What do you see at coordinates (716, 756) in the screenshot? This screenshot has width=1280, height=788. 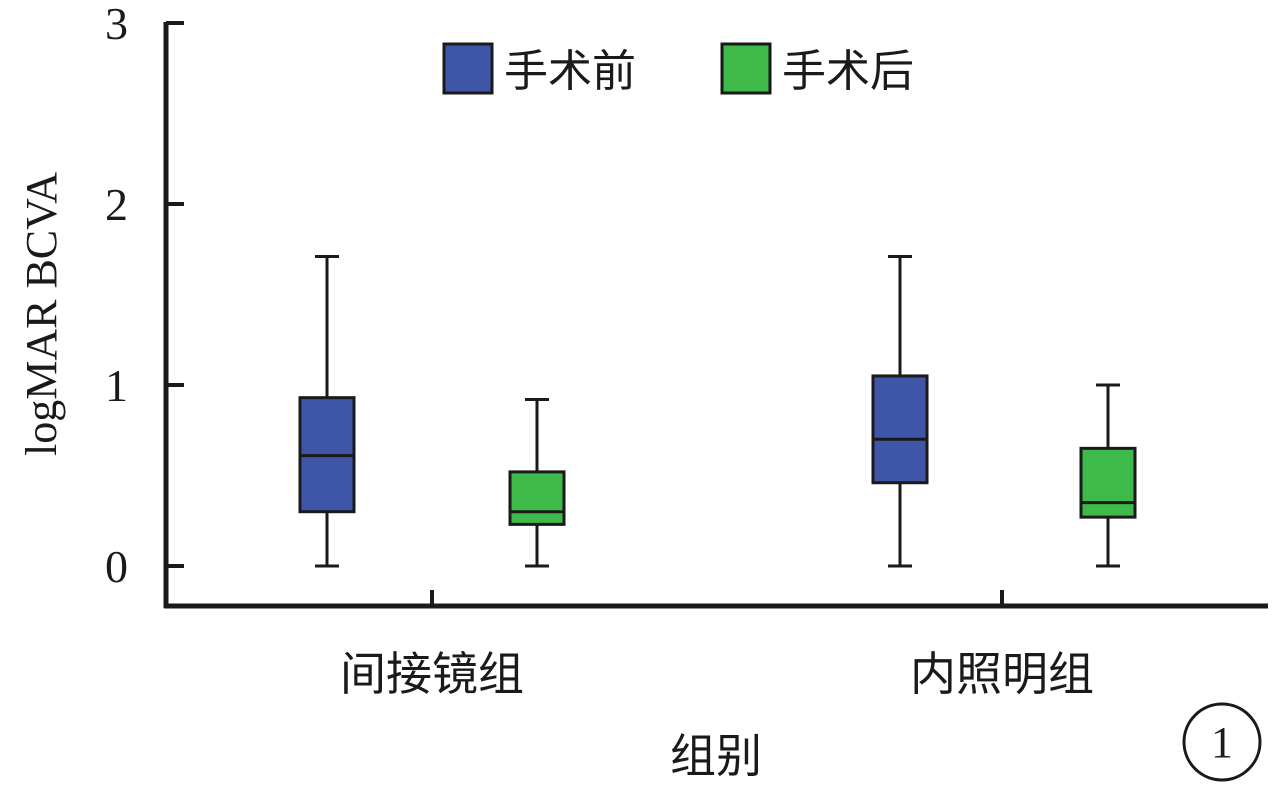 I see `x-axis-label: 组别` at bounding box center [716, 756].